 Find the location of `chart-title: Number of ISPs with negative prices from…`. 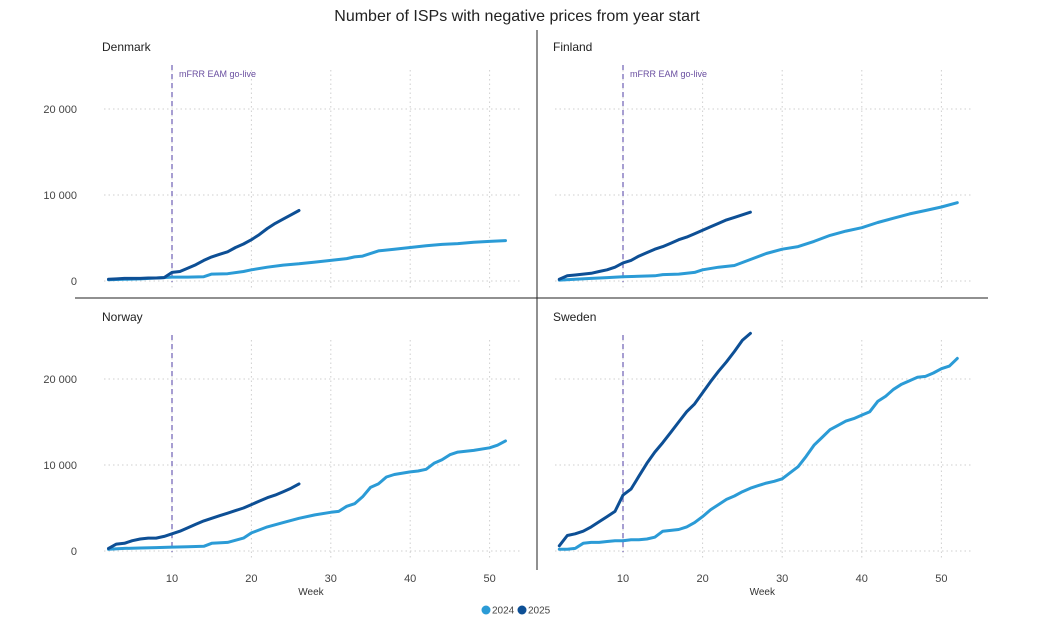

chart-title: Number of ISPs with negative prices from… is located at coordinates (517, 16).